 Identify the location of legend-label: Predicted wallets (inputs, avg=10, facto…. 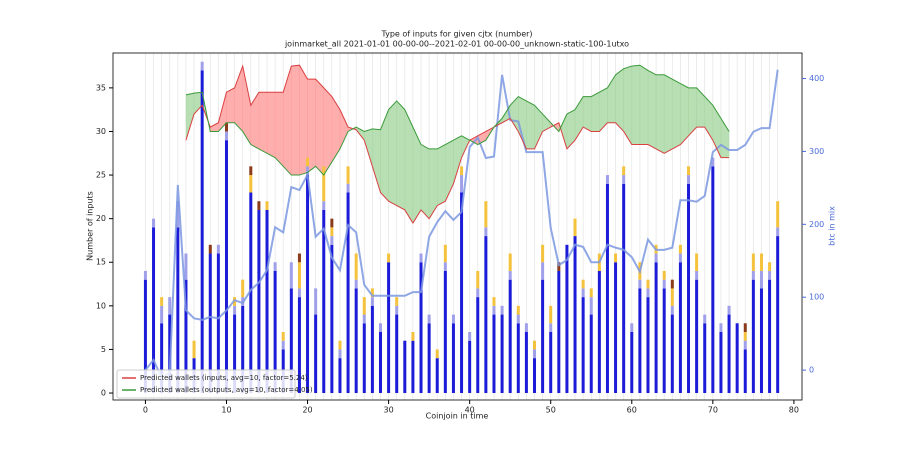
(224, 378).